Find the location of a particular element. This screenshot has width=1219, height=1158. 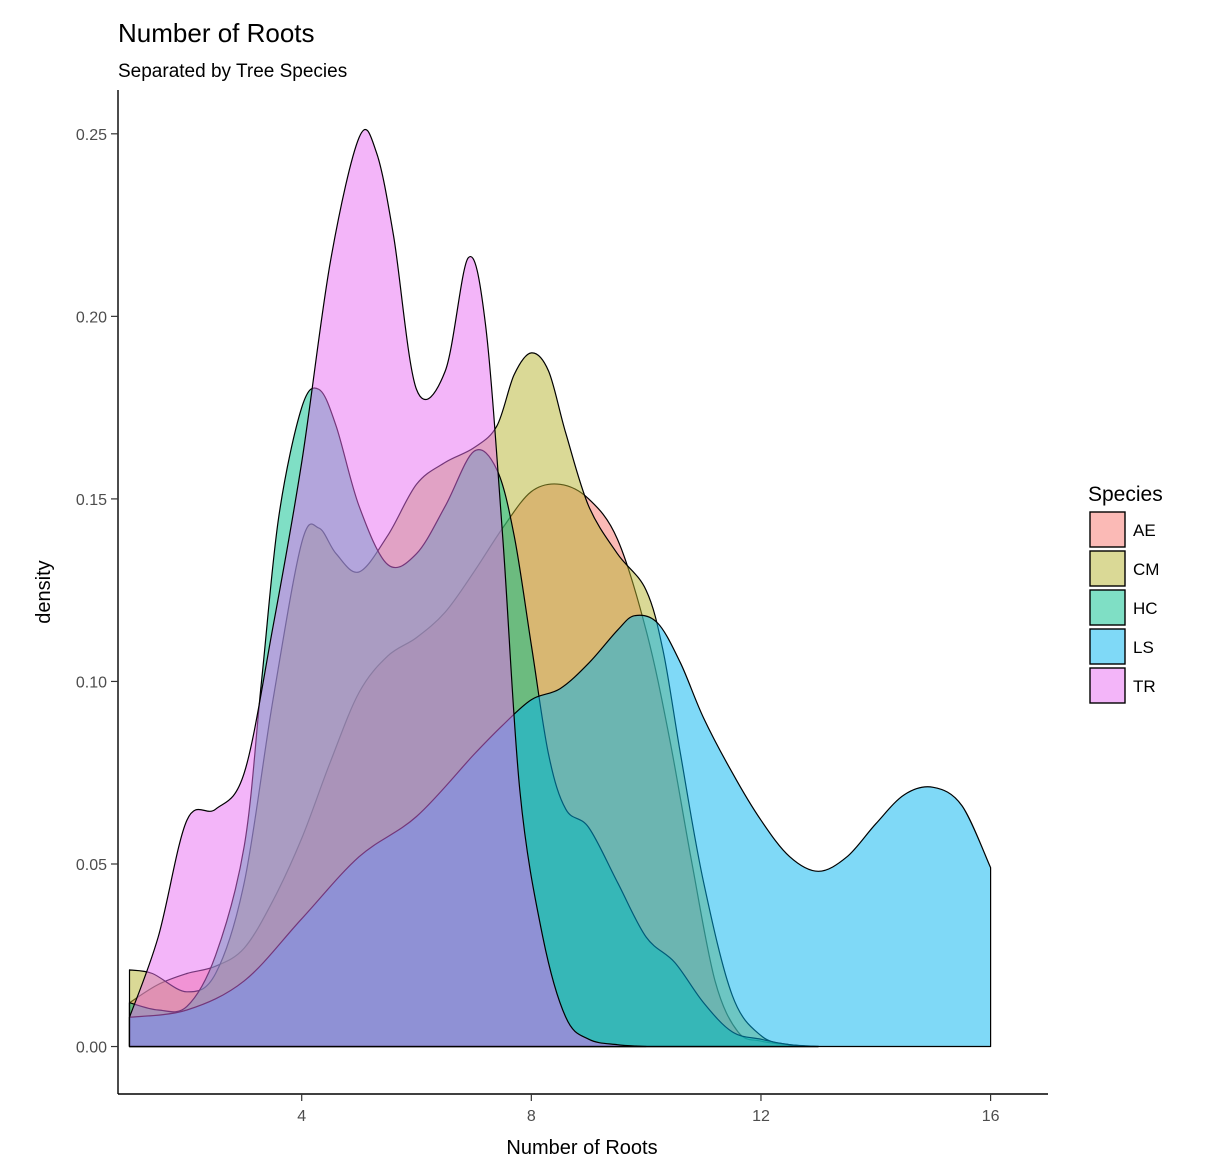

y-axis-ticks: 0.00 0.05 0.10 0.15 0.20 0.25 is located at coordinates (97, 592).